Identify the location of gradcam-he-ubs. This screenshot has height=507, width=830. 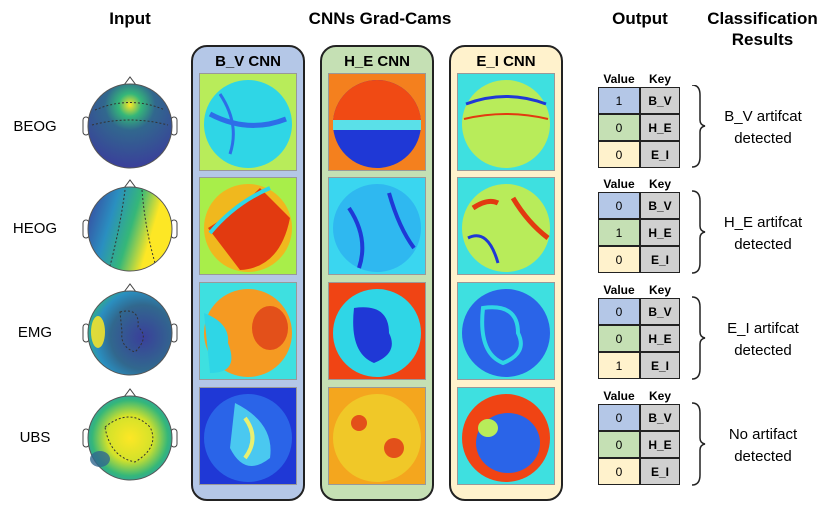
(377, 436).